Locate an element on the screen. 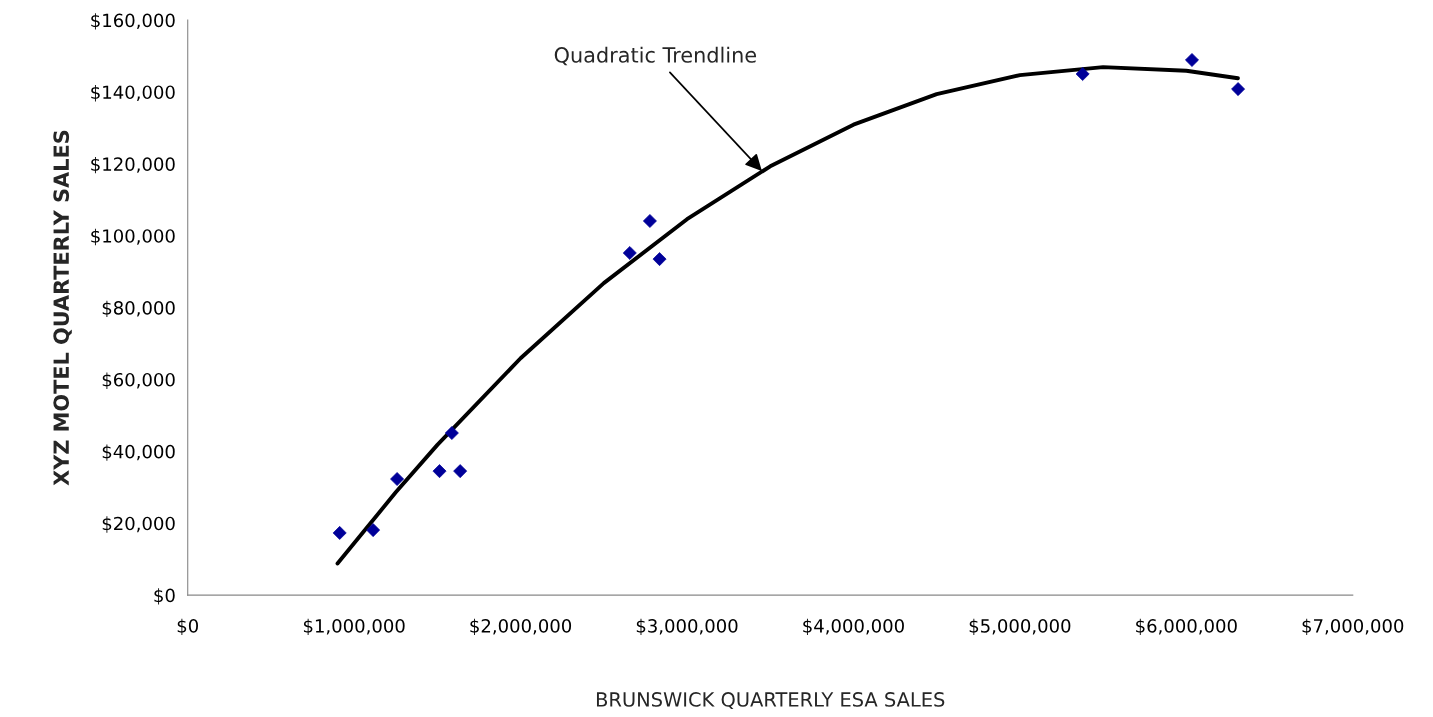  x-tick-label: $4,000,000 is located at coordinates (853, 627).